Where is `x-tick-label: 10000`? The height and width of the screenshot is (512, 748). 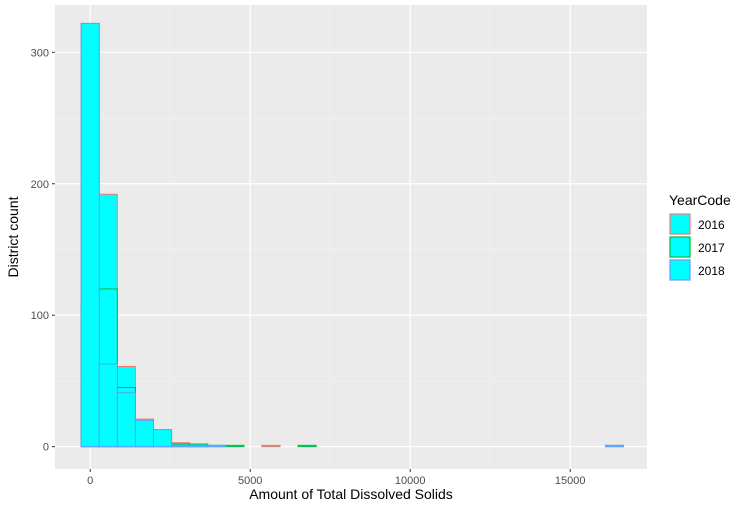 x-tick-label: 10000 is located at coordinates (410, 481).